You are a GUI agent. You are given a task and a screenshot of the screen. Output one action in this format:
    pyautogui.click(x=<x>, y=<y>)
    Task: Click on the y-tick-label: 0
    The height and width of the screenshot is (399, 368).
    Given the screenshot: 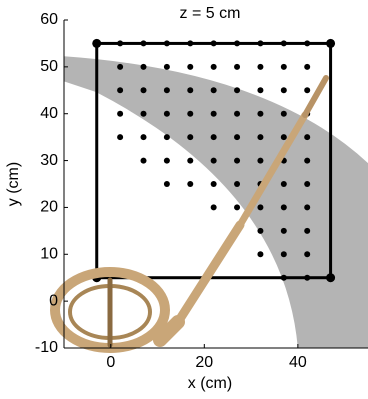 What is the action you would take?
    pyautogui.click(x=53, y=300)
    